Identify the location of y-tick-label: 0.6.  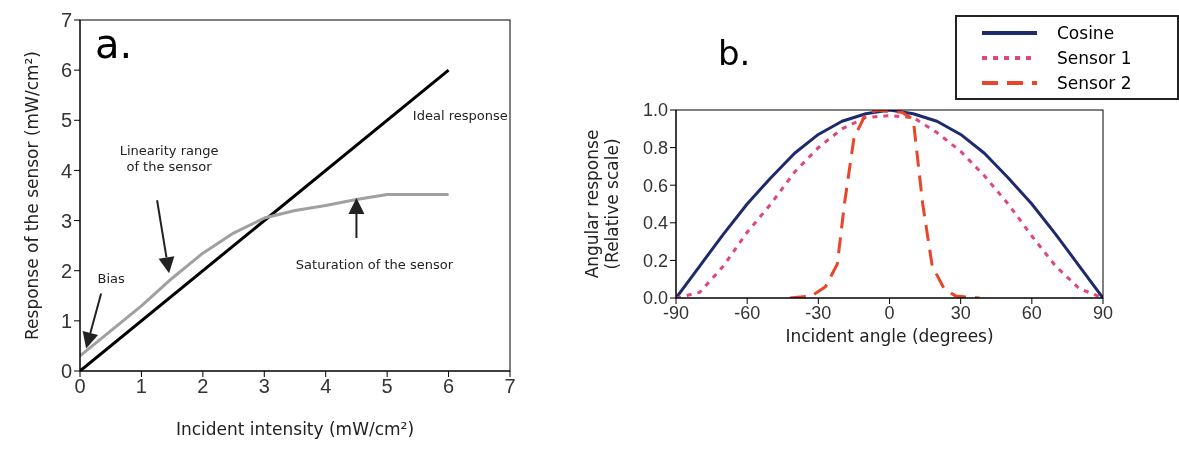
(655, 185).